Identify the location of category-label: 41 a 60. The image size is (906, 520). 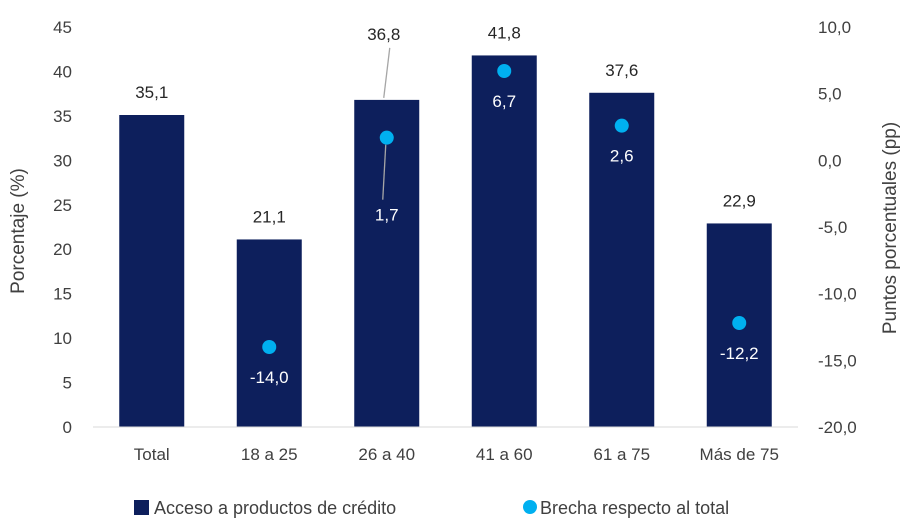
(504, 454).